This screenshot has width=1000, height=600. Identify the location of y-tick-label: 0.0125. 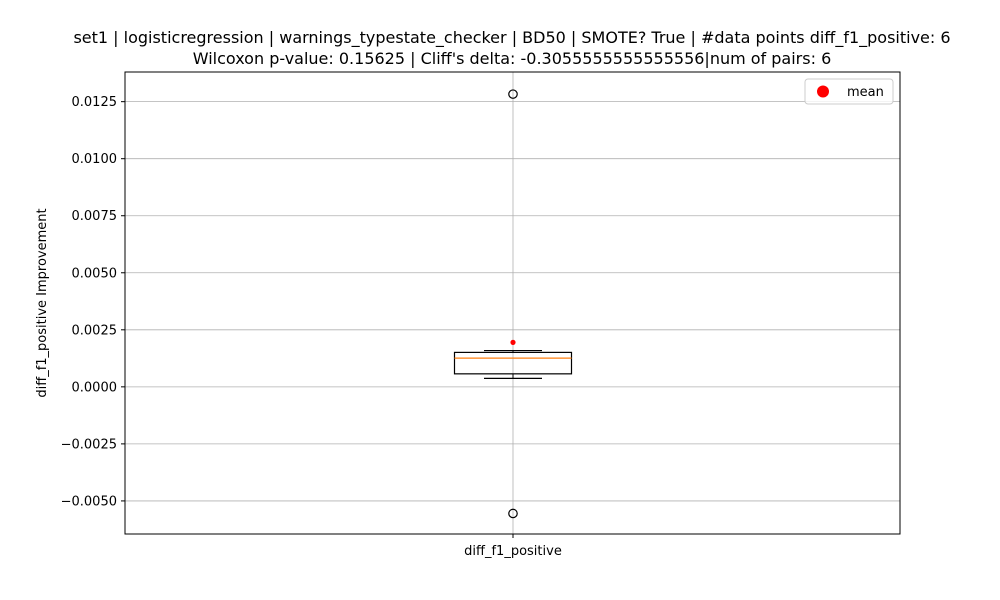
(95, 102).